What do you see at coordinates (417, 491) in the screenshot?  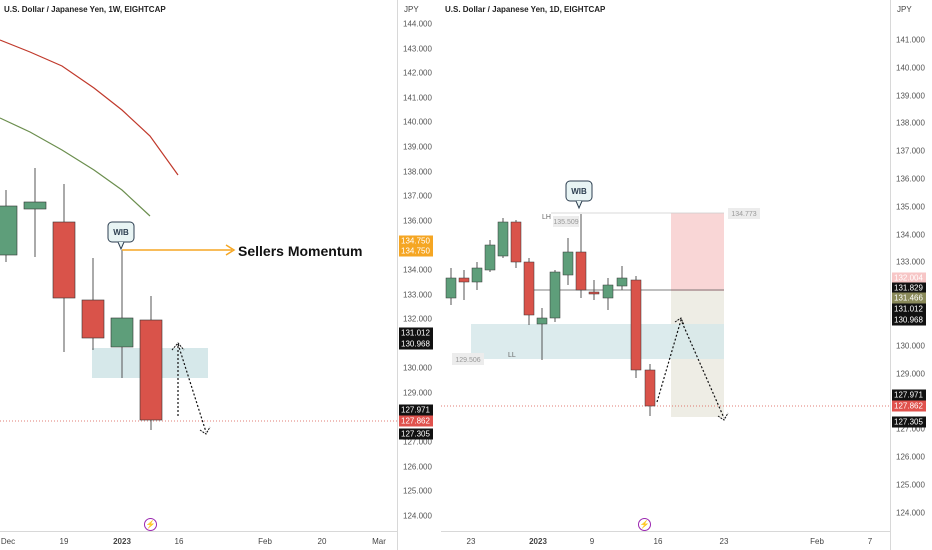 I see `price-tick-label: 125.000` at bounding box center [417, 491].